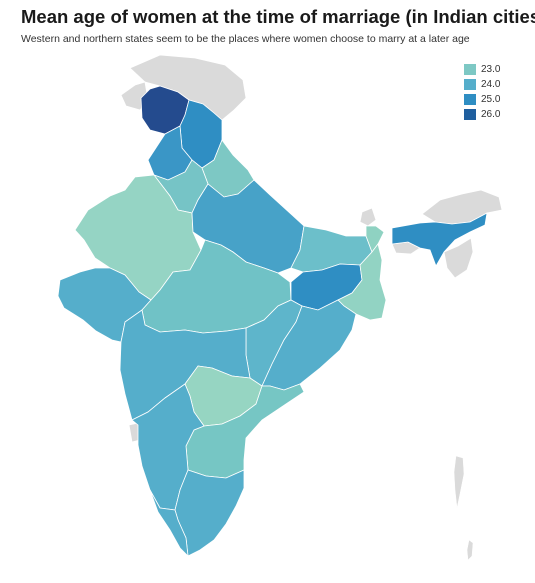 The image size is (535, 583). Describe the element at coordinates (458, 258) in the screenshot. I see `region-ne-nodata` at that location.